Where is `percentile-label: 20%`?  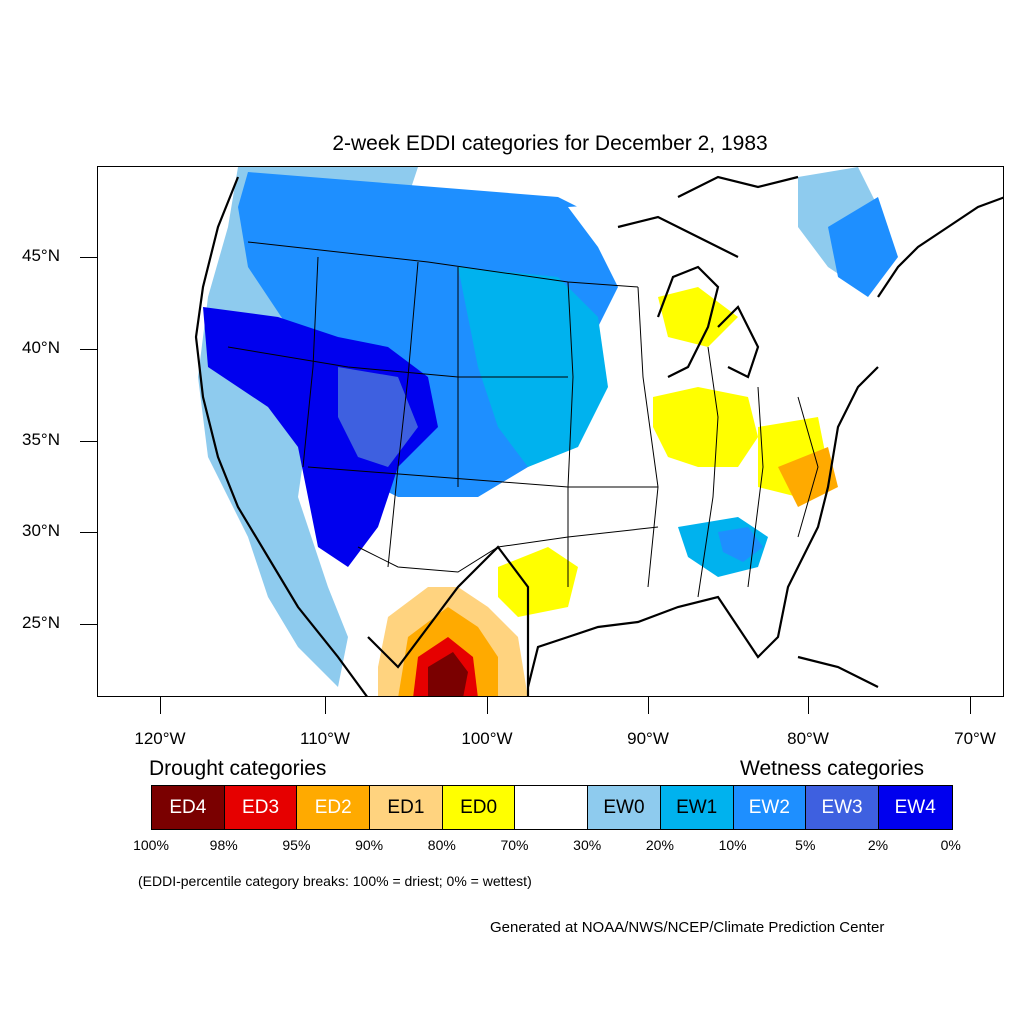 percentile-label: 20% is located at coordinates (659, 845).